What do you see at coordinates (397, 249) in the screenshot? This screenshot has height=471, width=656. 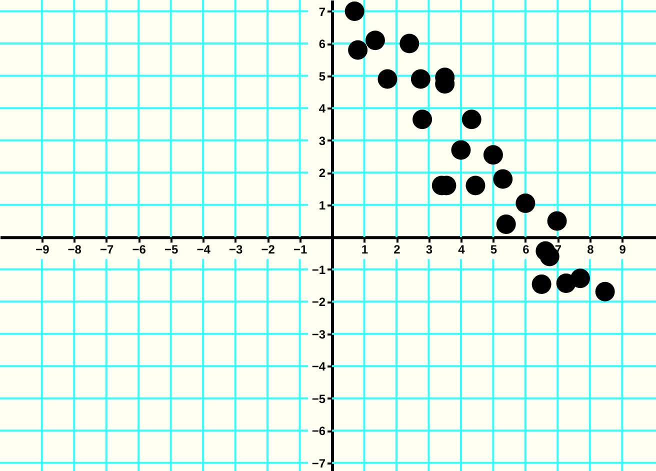 I see `x-tick-label: 2` at bounding box center [397, 249].